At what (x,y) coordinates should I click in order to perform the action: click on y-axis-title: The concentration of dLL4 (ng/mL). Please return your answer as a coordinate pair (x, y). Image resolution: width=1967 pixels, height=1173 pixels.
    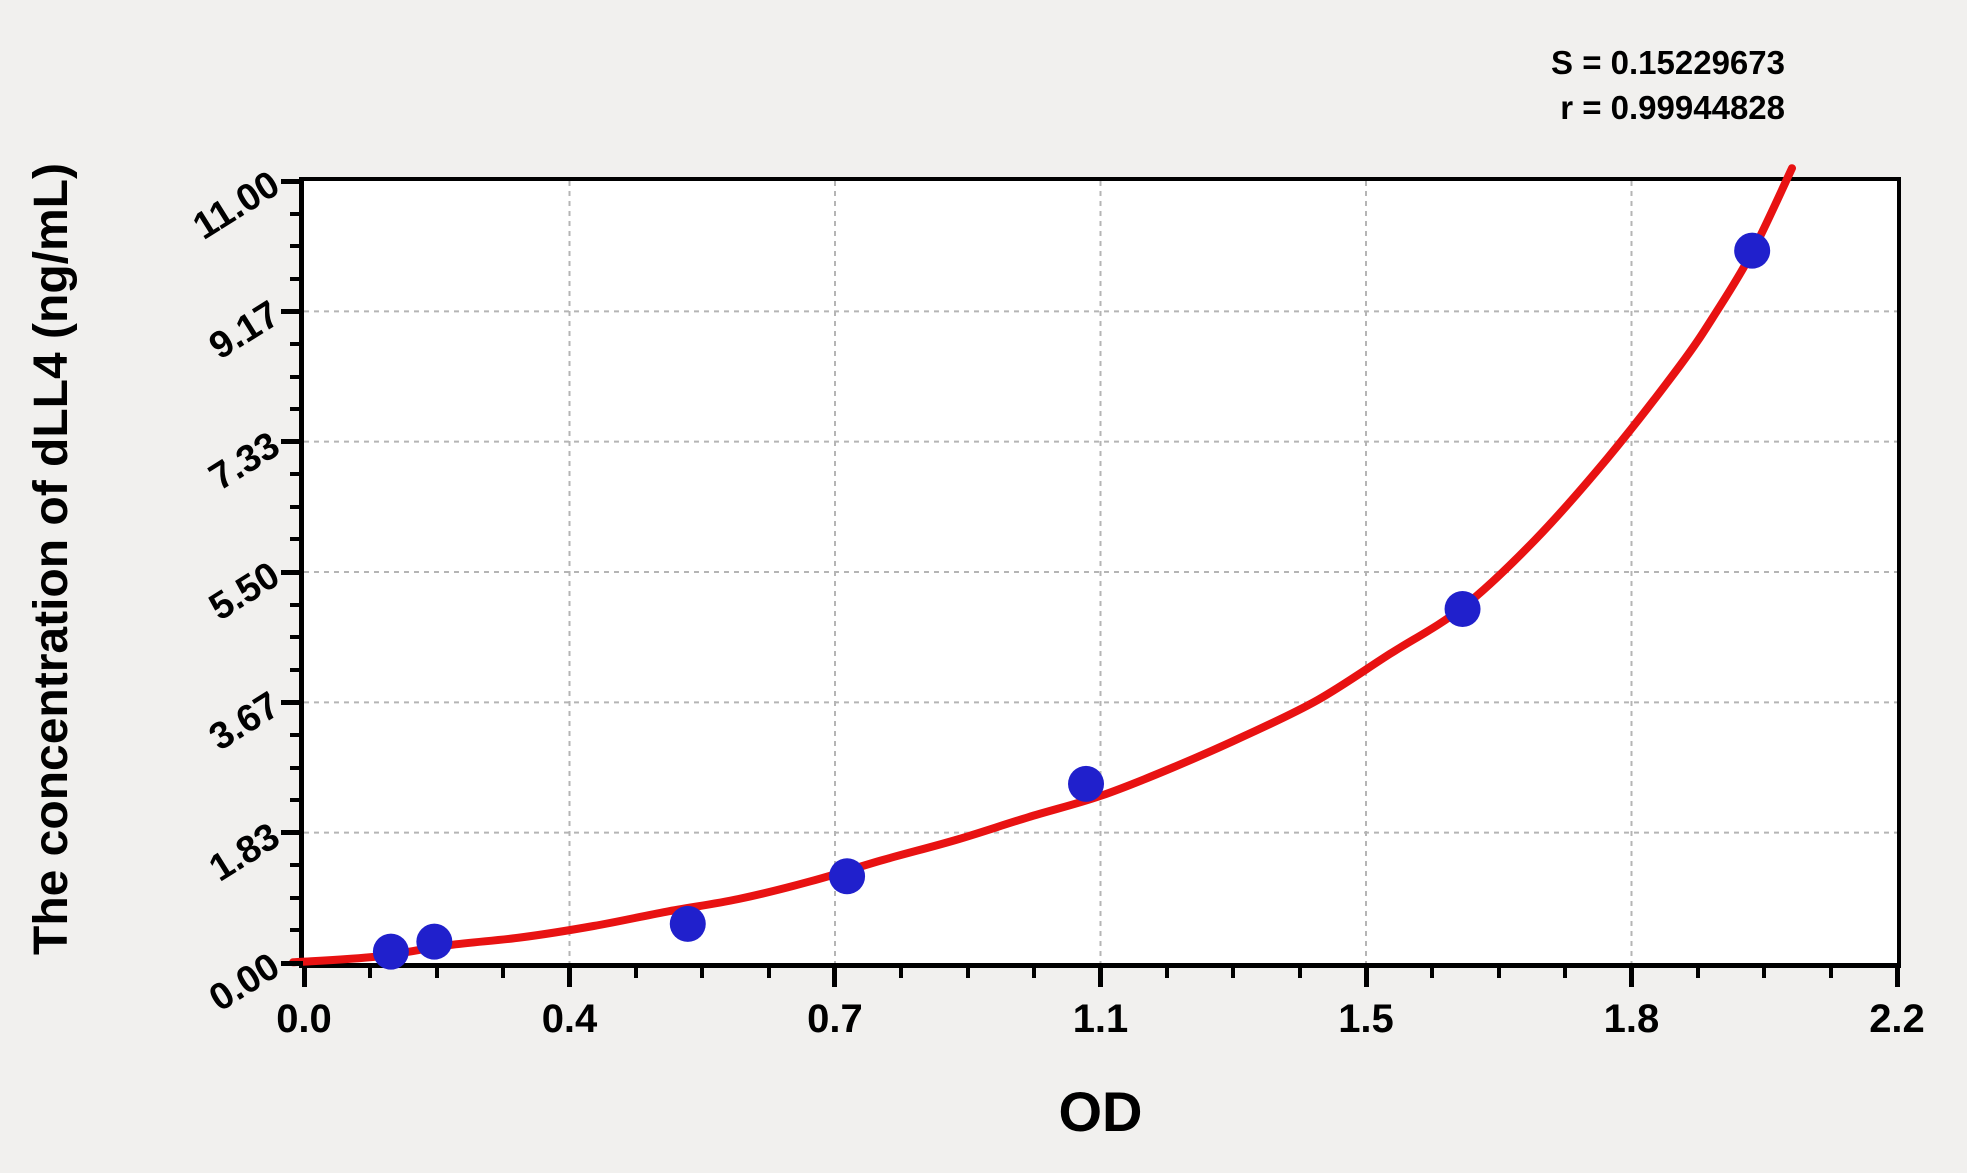
    Looking at the image, I should click on (51, 559).